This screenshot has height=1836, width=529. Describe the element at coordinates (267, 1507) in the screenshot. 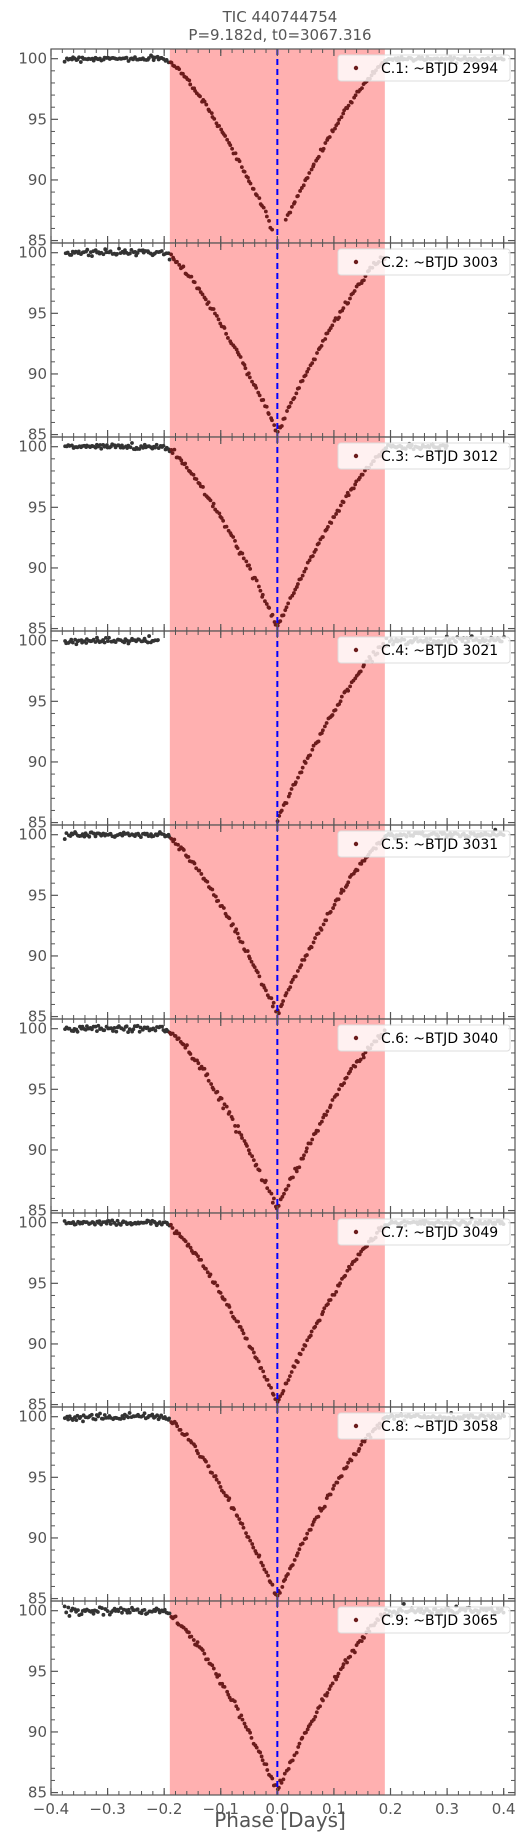

I see `panel-8: 85 90 95 100 C.8: ~BTJD 3058` at that location.